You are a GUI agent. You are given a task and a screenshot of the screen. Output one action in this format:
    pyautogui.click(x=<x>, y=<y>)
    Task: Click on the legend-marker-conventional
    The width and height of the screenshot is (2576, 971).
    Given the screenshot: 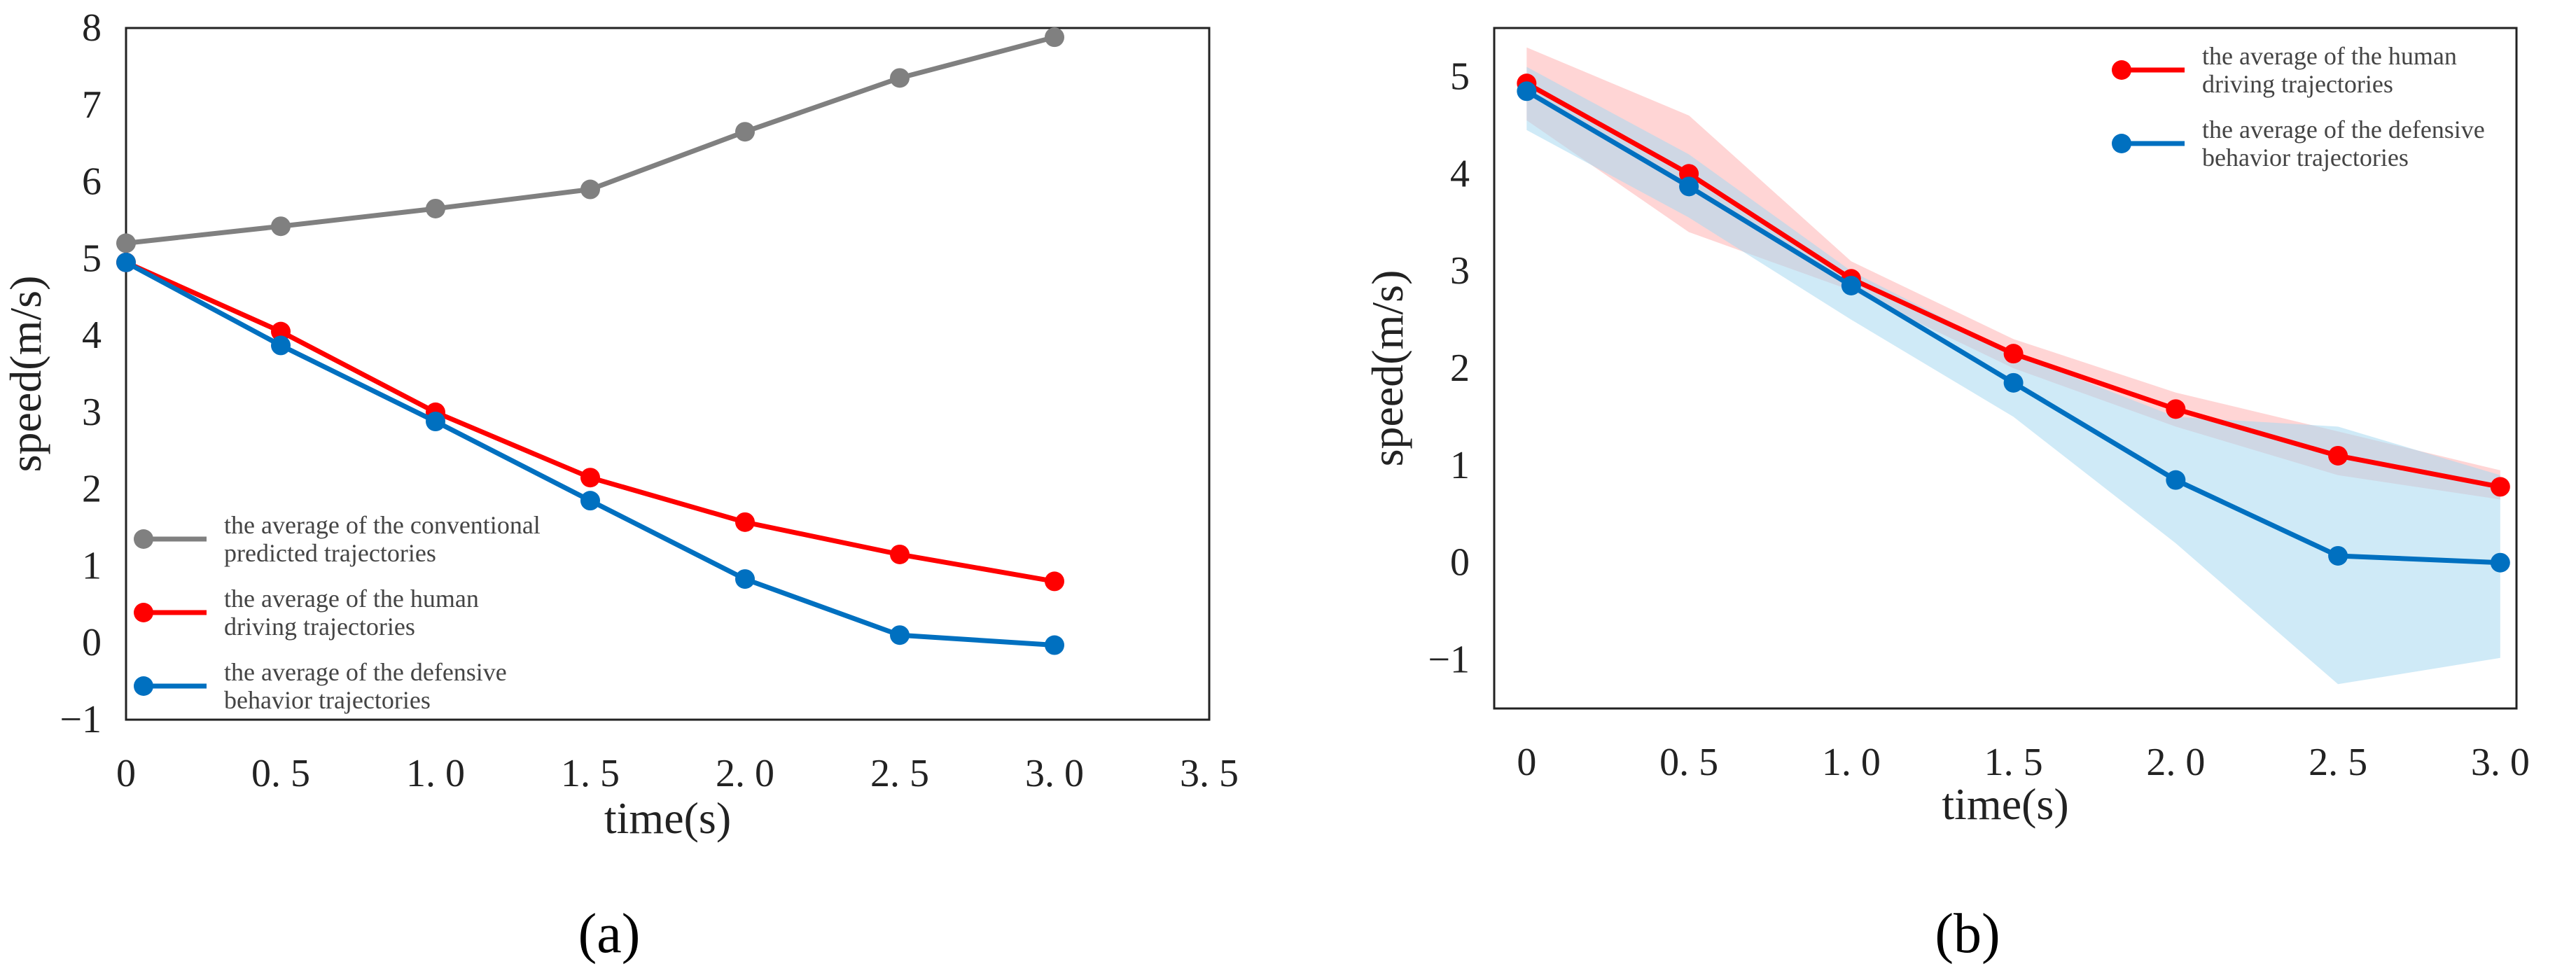 What is the action you would take?
    pyautogui.click(x=143, y=539)
    